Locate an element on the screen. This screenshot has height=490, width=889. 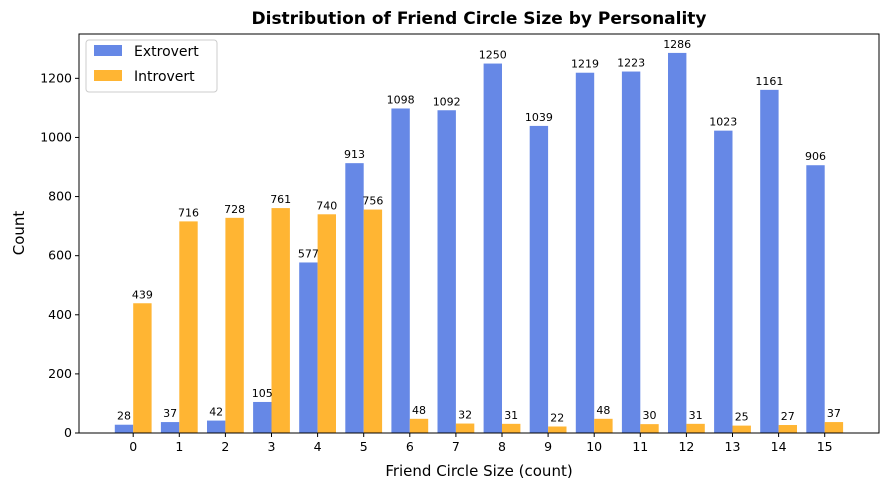
data-label-introvert-2: 728 is located at coordinates (234, 209).